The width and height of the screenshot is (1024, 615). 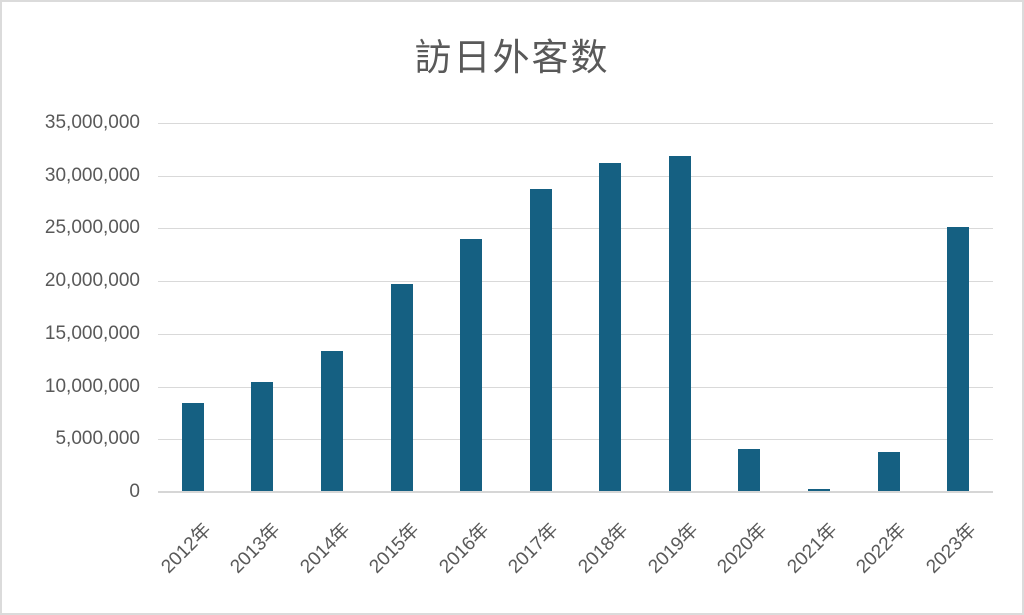 What do you see at coordinates (92, 122) in the screenshot?
I see `y-axis-tick-label: 35,000,000` at bounding box center [92, 122].